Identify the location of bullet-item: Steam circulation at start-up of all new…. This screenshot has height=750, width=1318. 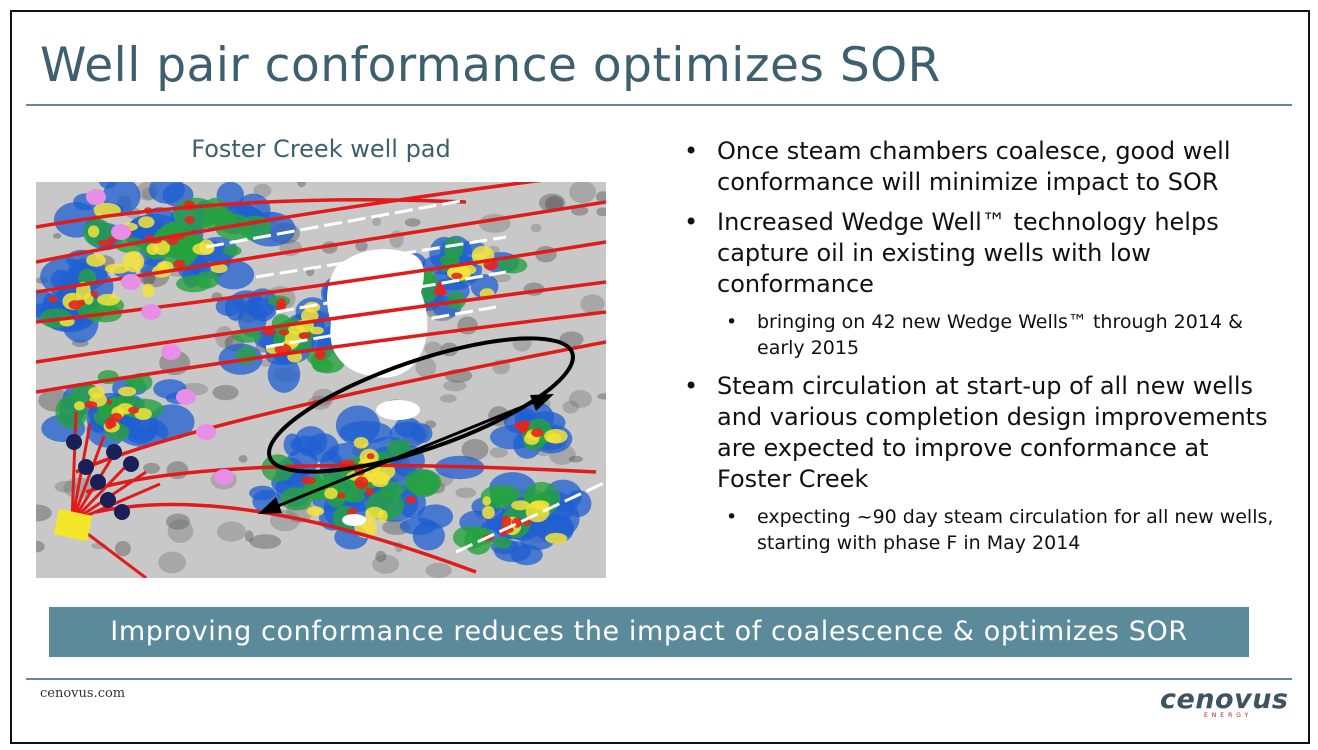
(982, 433).